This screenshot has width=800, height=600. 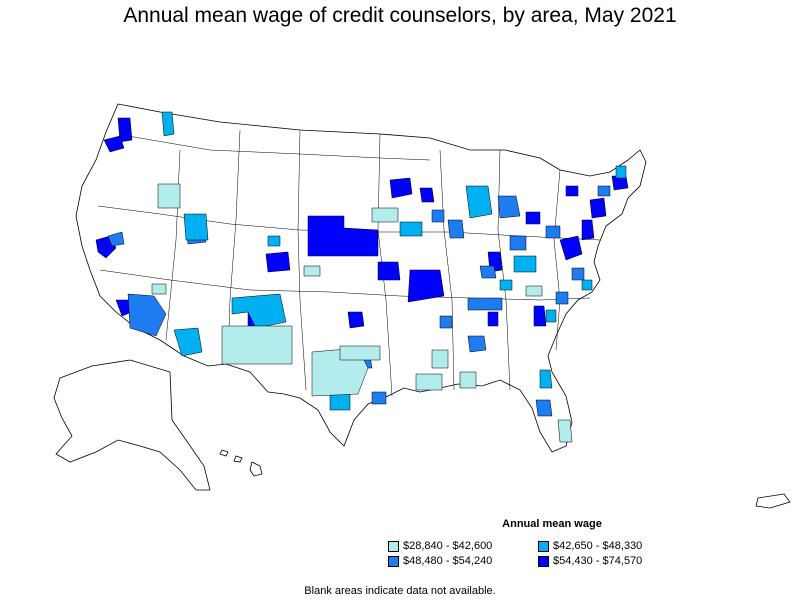 What do you see at coordinates (546, 379) in the screenshot?
I see `metro-jacksonville` at bounding box center [546, 379].